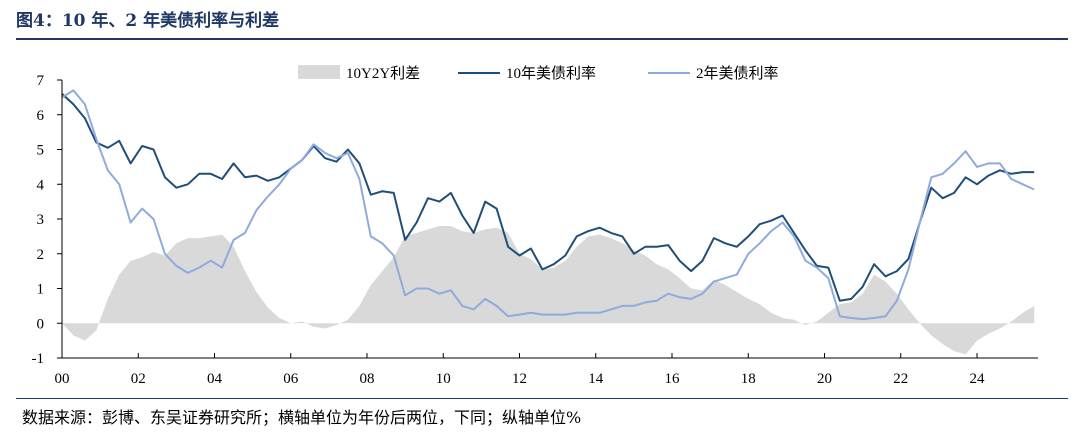 The height and width of the screenshot is (434, 1080). What do you see at coordinates (542, 39) in the screenshot?
I see `title-rule` at bounding box center [542, 39].